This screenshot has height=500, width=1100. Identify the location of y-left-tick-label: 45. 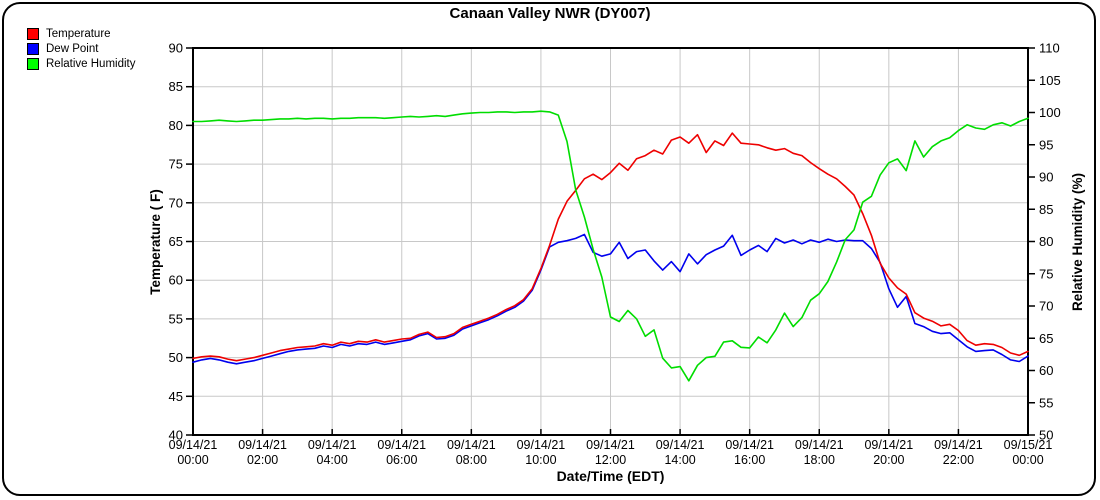
(176, 396).